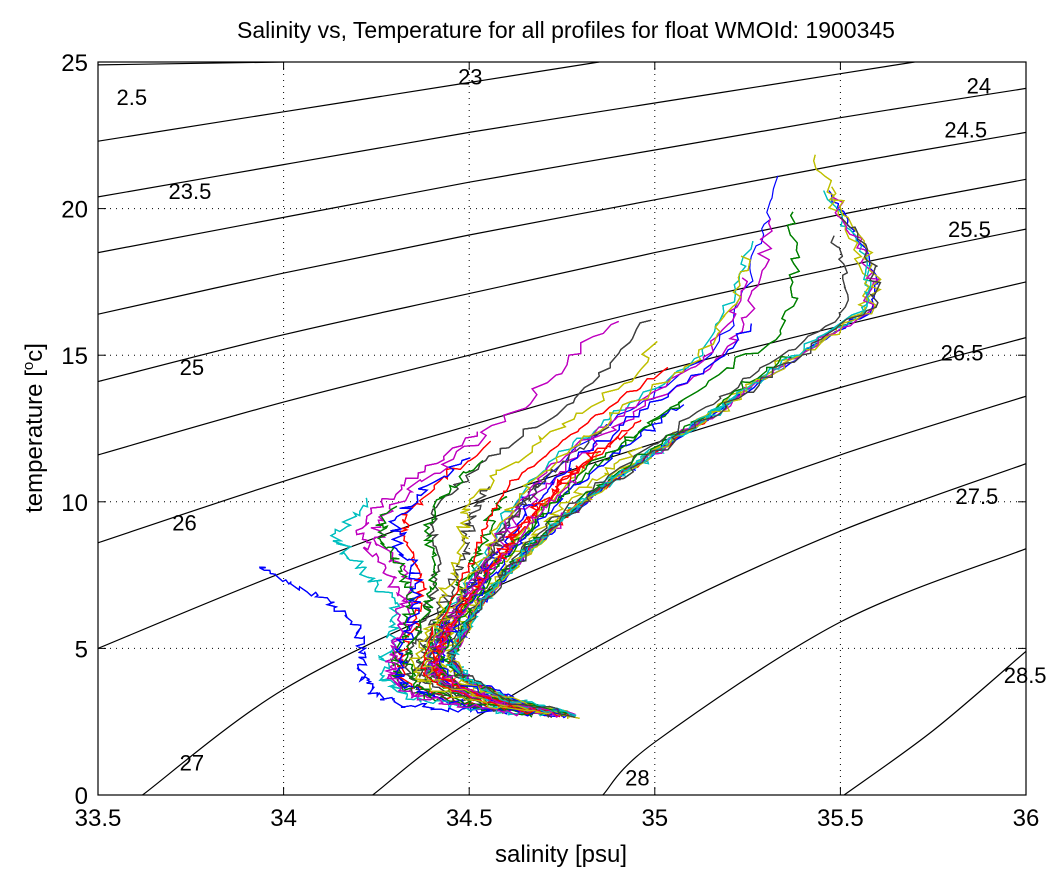 This screenshot has height=871, width=1050. Describe the element at coordinates (976, 496) in the screenshot. I see `isopycnal-label: 27.5` at that location.